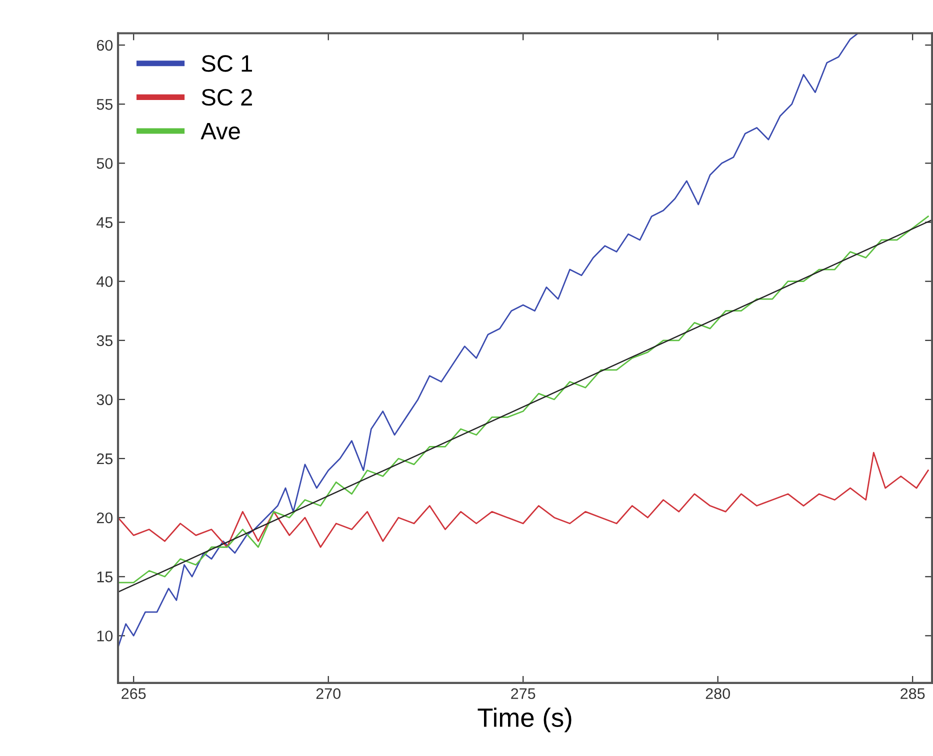 This screenshot has height=756, width=933. Describe the element at coordinates (523, 500) in the screenshot. I see `line-series` at that location.